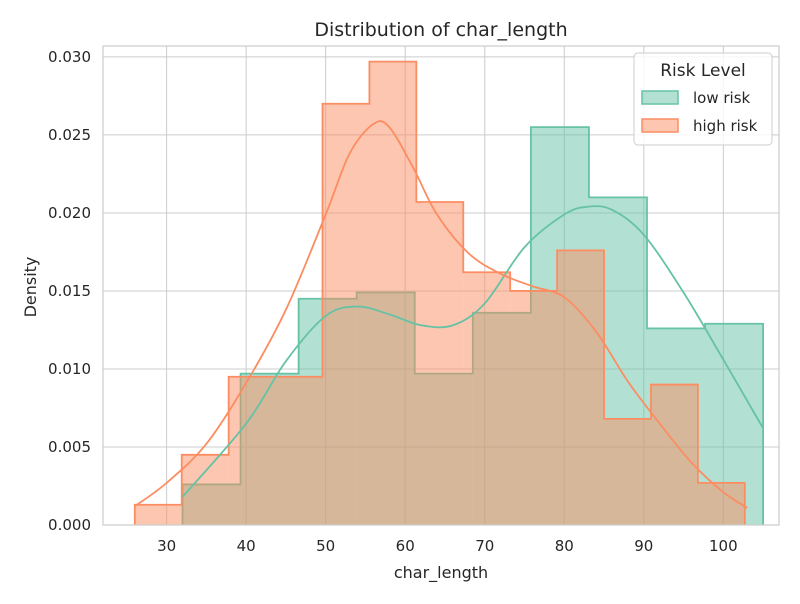 Image resolution: width=800 pixels, height=604 pixels. What do you see at coordinates (69, 369) in the screenshot?
I see `y-tick-label: 0.010` at bounding box center [69, 369].